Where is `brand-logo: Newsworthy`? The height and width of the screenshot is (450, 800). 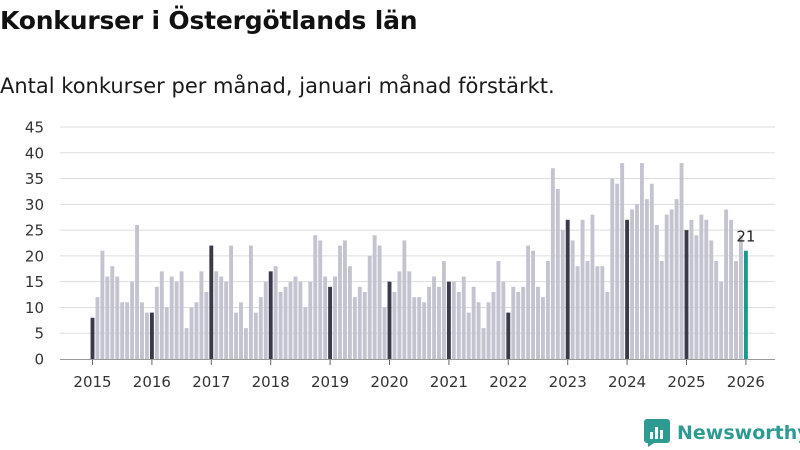 brand-logo: Newsworthy is located at coordinates (722, 433).